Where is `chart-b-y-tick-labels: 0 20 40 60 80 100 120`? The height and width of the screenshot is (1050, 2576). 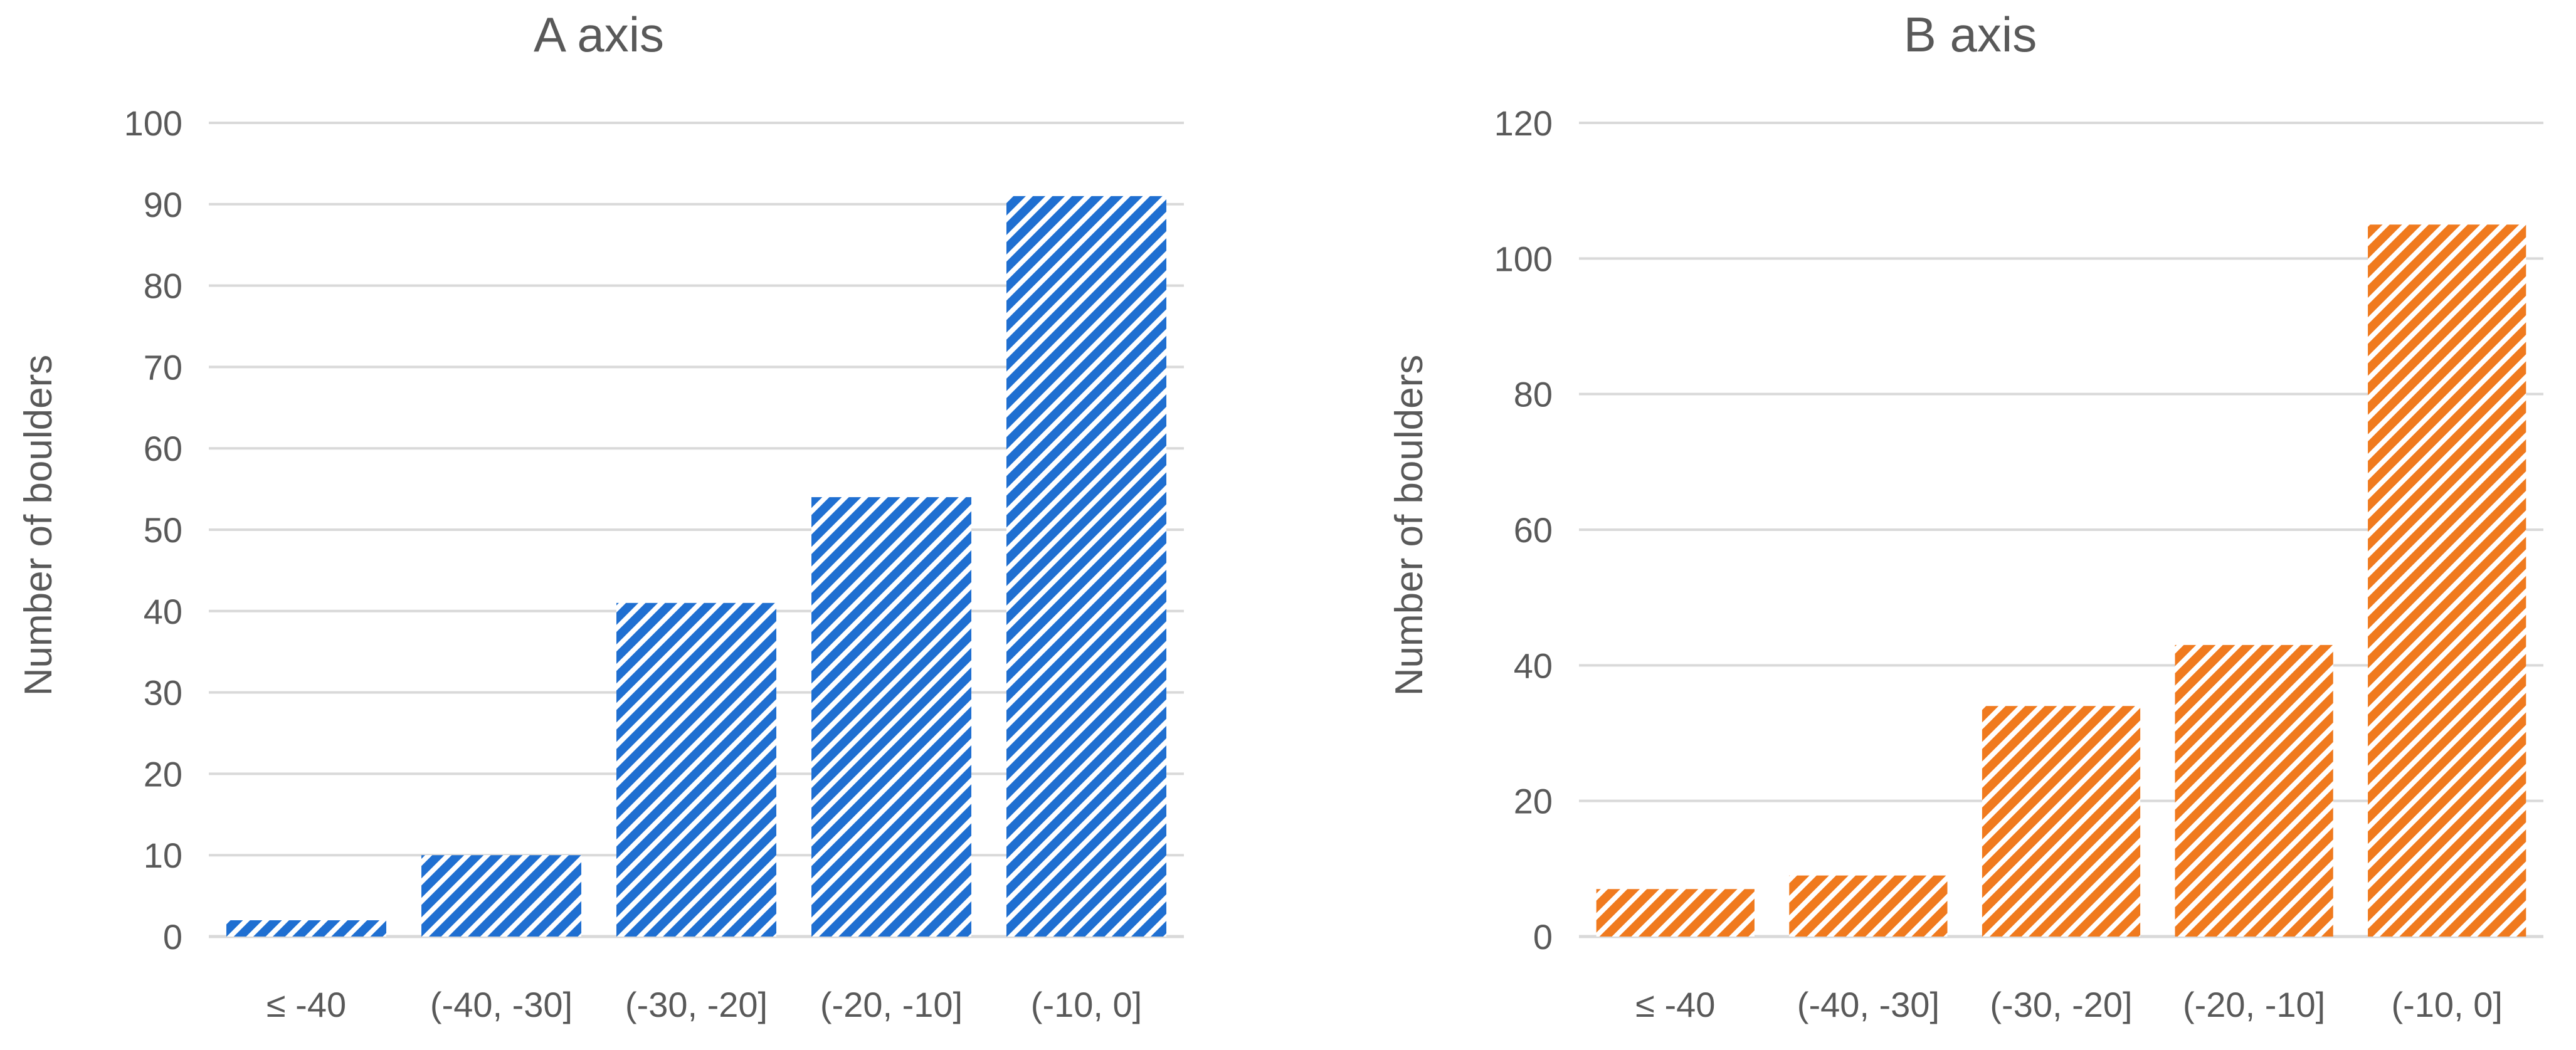 chart-b-y-tick-labels: 0 20 40 60 80 100 120 is located at coordinates (1524, 530).